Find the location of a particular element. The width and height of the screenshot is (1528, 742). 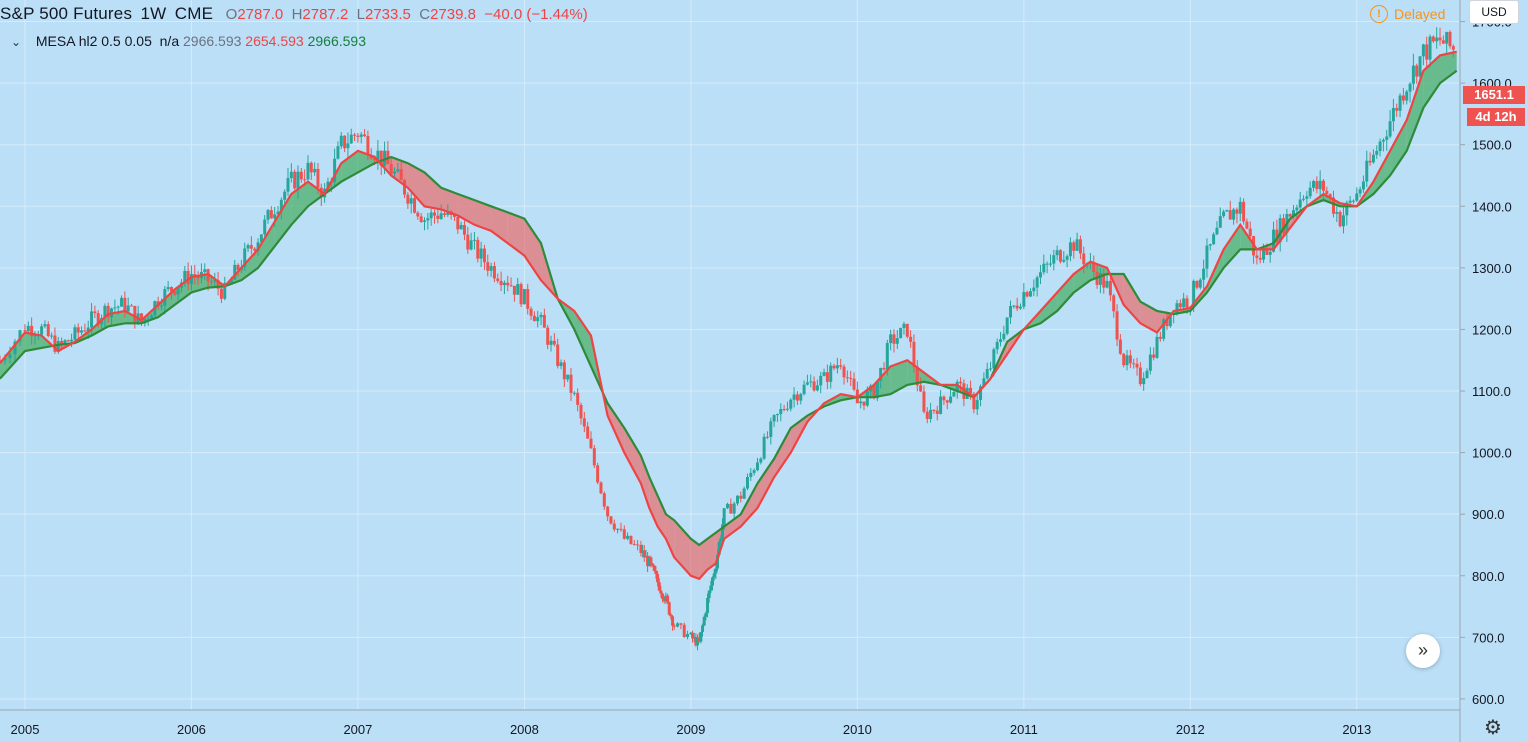

chevron-down-icon: ⌄ is located at coordinates (16, 42).